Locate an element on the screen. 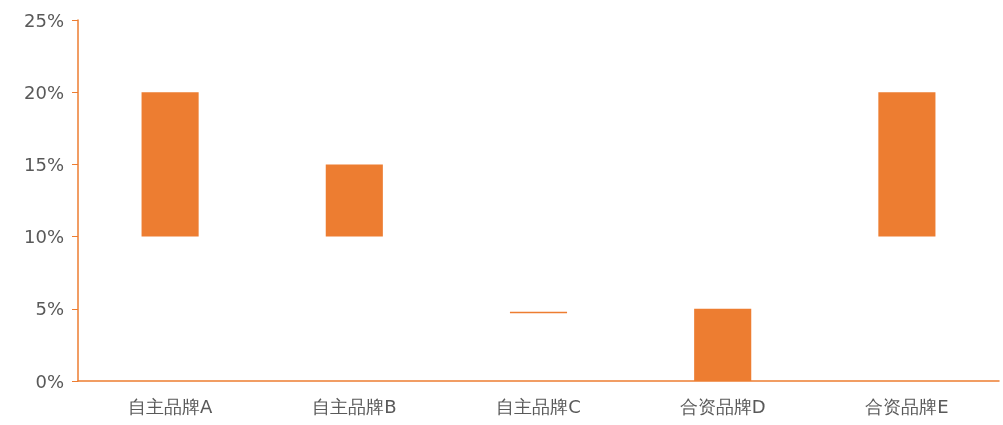  y-tick-label: 25% is located at coordinates (43, 20).